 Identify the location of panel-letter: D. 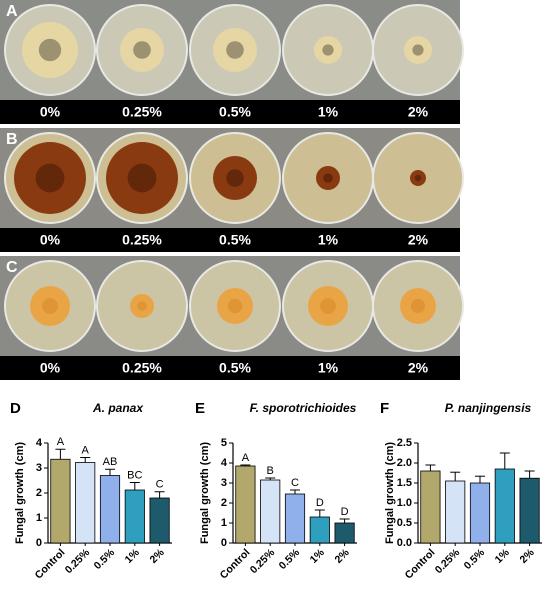
(15, 408).